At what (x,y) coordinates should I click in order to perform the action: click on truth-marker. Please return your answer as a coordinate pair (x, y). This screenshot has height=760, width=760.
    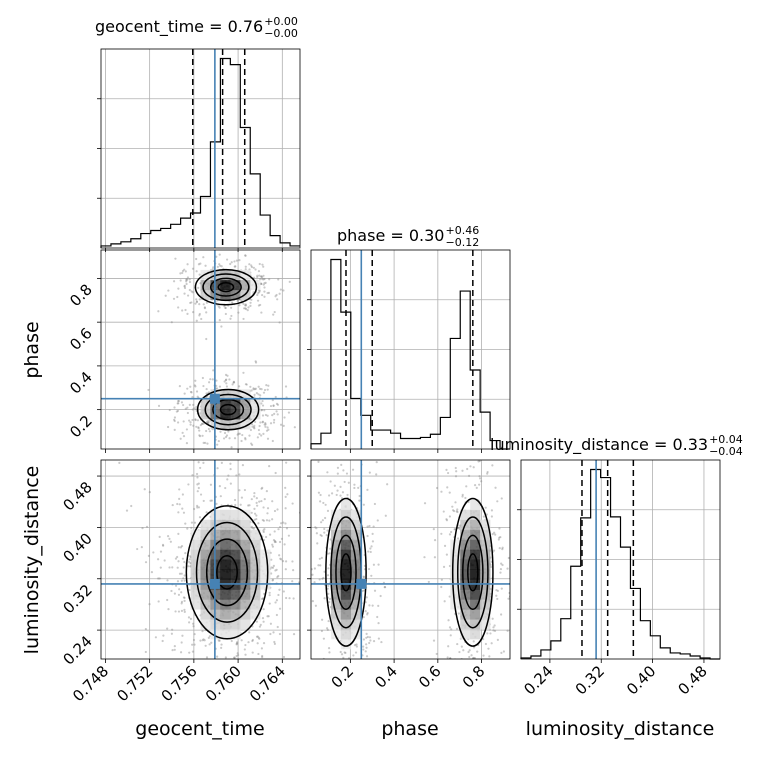
    Looking at the image, I should click on (214, 583).